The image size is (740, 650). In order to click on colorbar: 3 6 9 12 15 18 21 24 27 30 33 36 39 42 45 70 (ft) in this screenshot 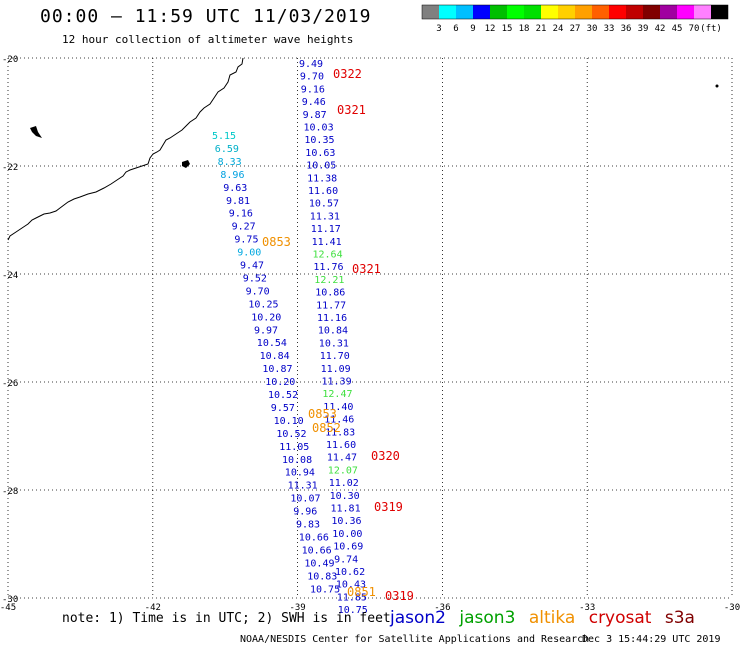, I will do `click(575, 19)`.